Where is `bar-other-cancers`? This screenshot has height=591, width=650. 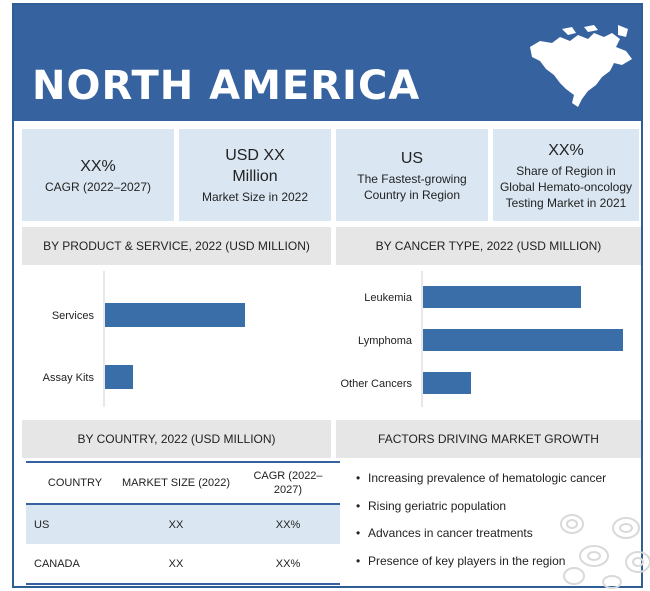
bar-other-cancers is located at coordinates (447, 383).